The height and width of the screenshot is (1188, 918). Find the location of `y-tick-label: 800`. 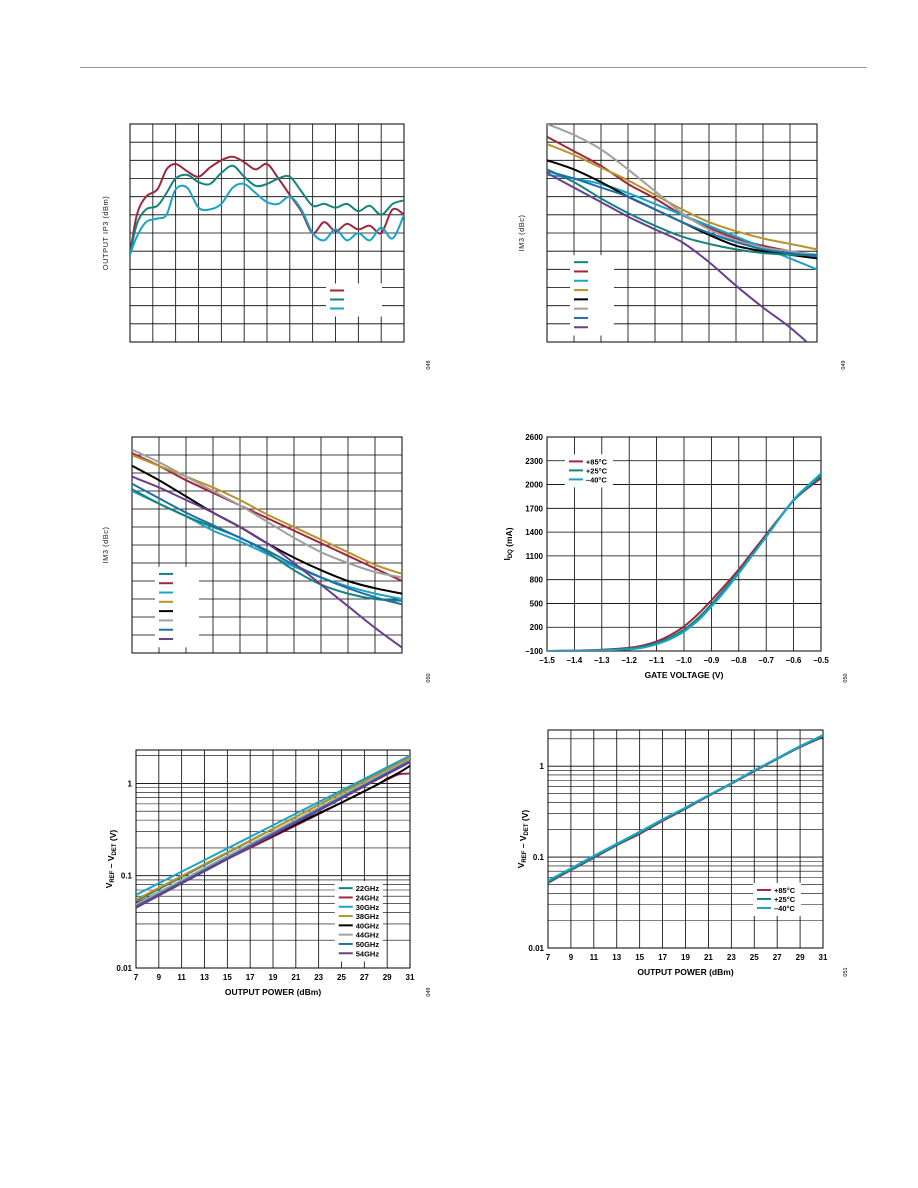

y-tick-label: 800 is located at coordinates (537, 580).